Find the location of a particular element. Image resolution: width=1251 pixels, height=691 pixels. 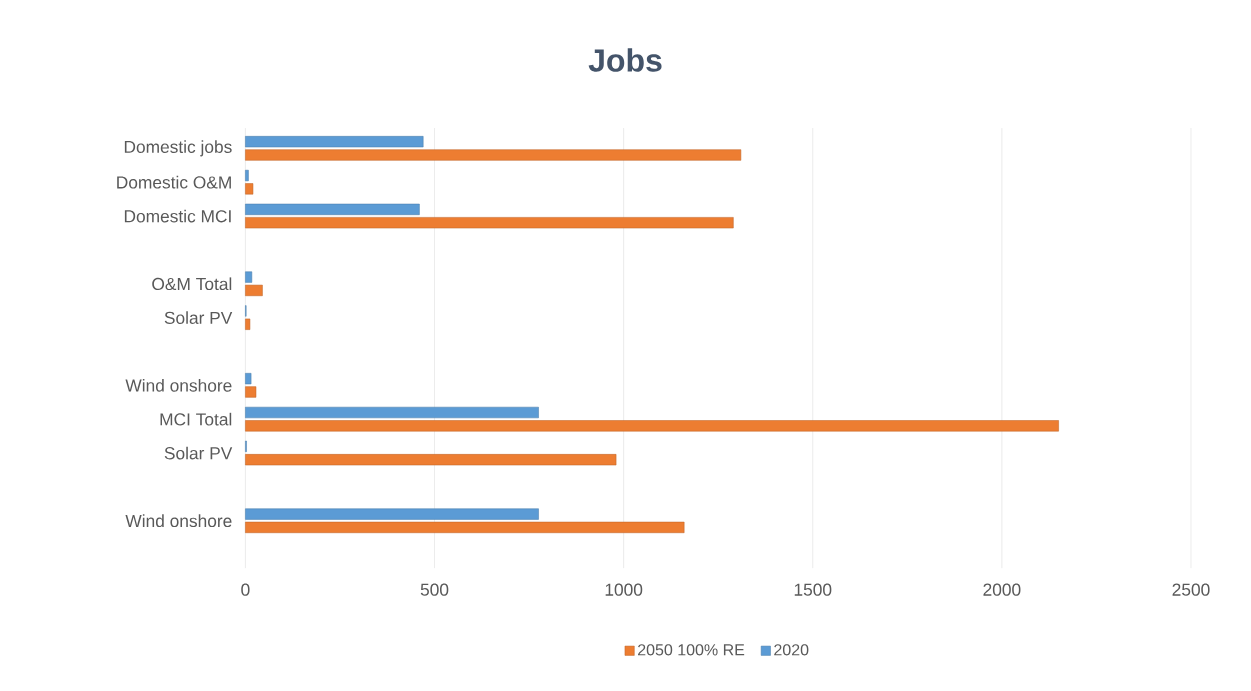

y-tick-label: Domestic MCI is located at coordinates (177, 216).